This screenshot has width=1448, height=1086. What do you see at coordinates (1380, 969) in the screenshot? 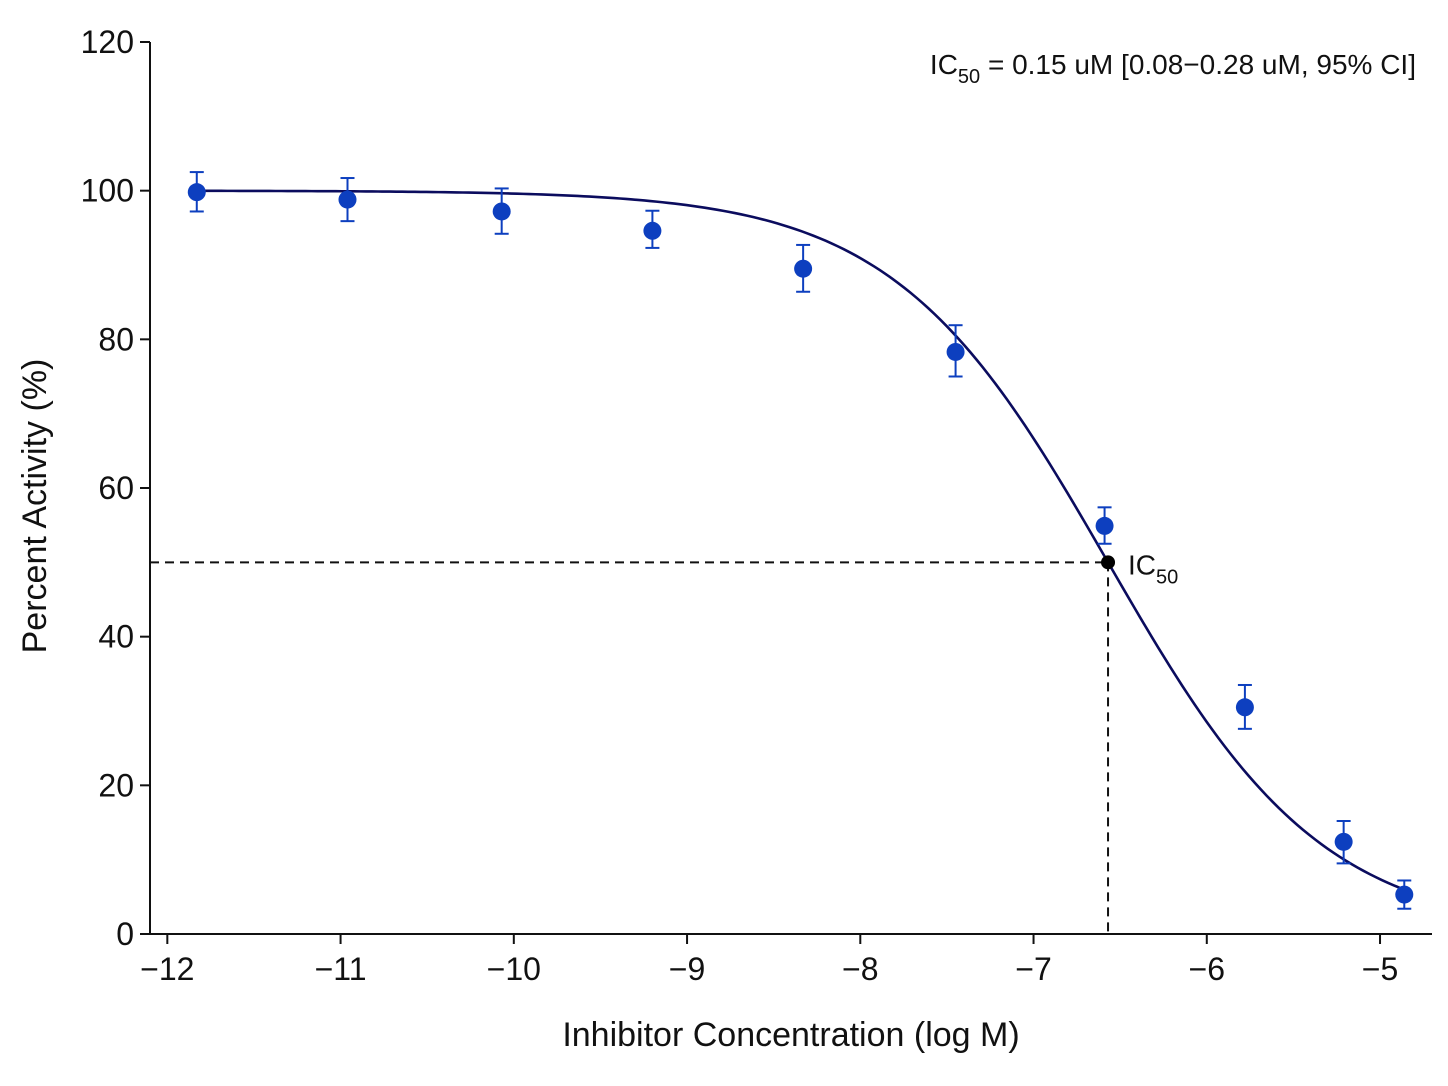
I see `x-tick-label: −5` at bounding box center [1380, 969].